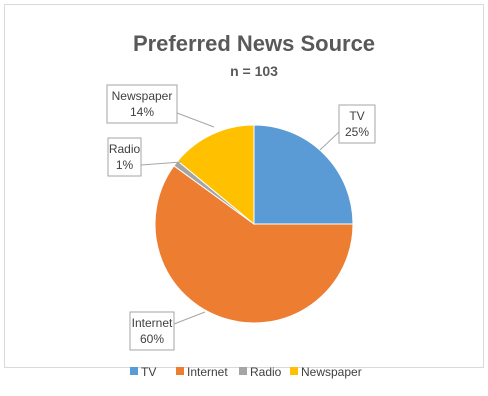  I want to click on legend-label: Internet, so click(207, 372).